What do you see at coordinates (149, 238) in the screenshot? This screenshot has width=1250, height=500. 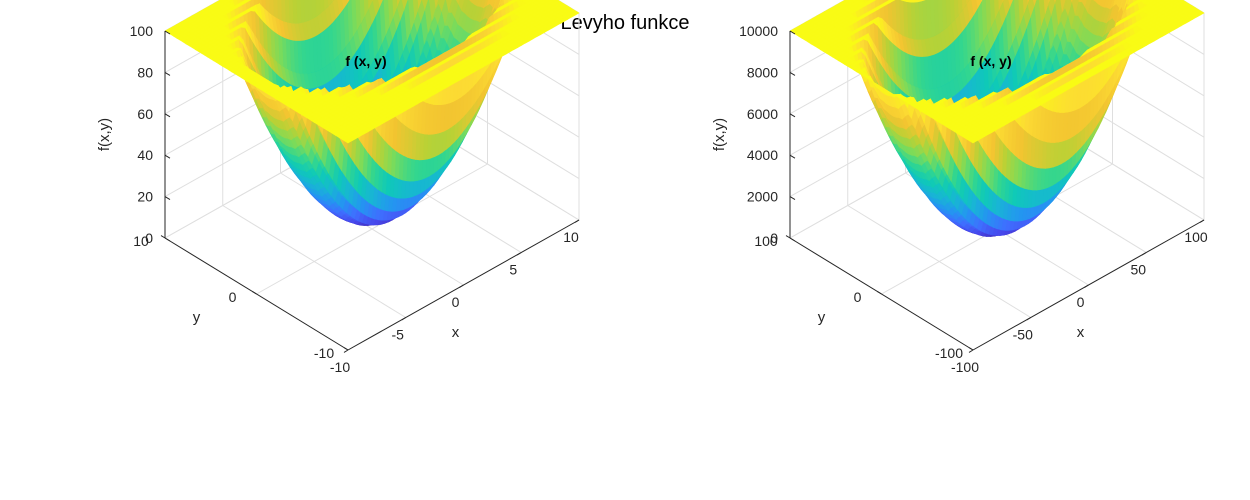 I see `z-tick-label: 0` at bounding box center [149, 238].